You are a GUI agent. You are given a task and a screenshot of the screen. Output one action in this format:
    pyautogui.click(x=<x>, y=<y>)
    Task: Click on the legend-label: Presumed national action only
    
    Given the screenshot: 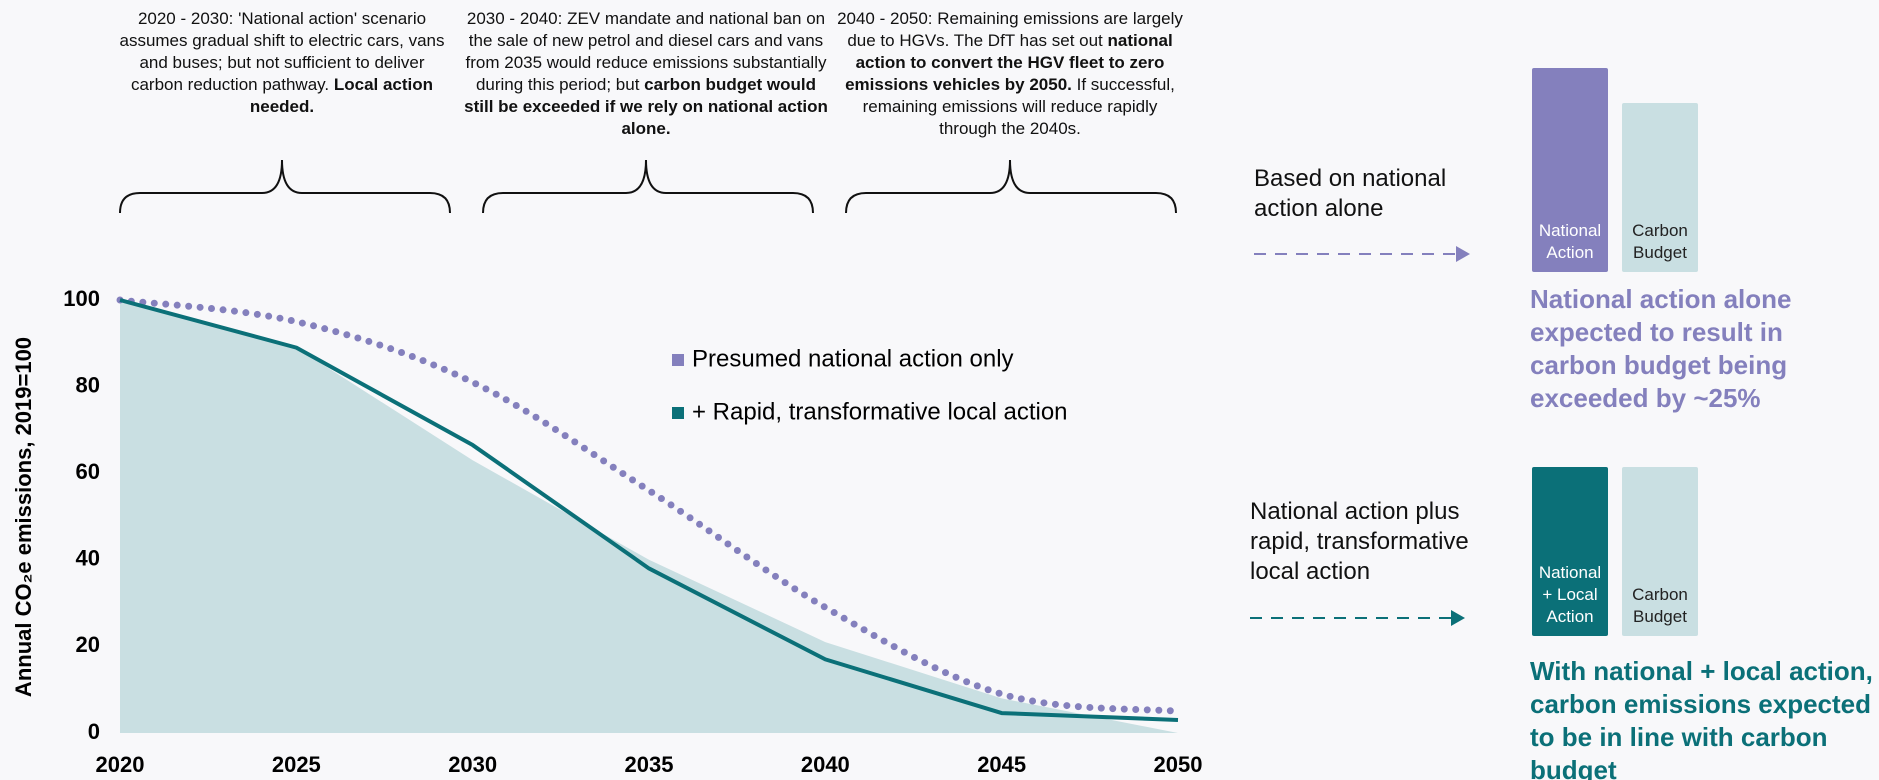 What is the action you would take?
    pyautogui.click(x=853, y=358)
    